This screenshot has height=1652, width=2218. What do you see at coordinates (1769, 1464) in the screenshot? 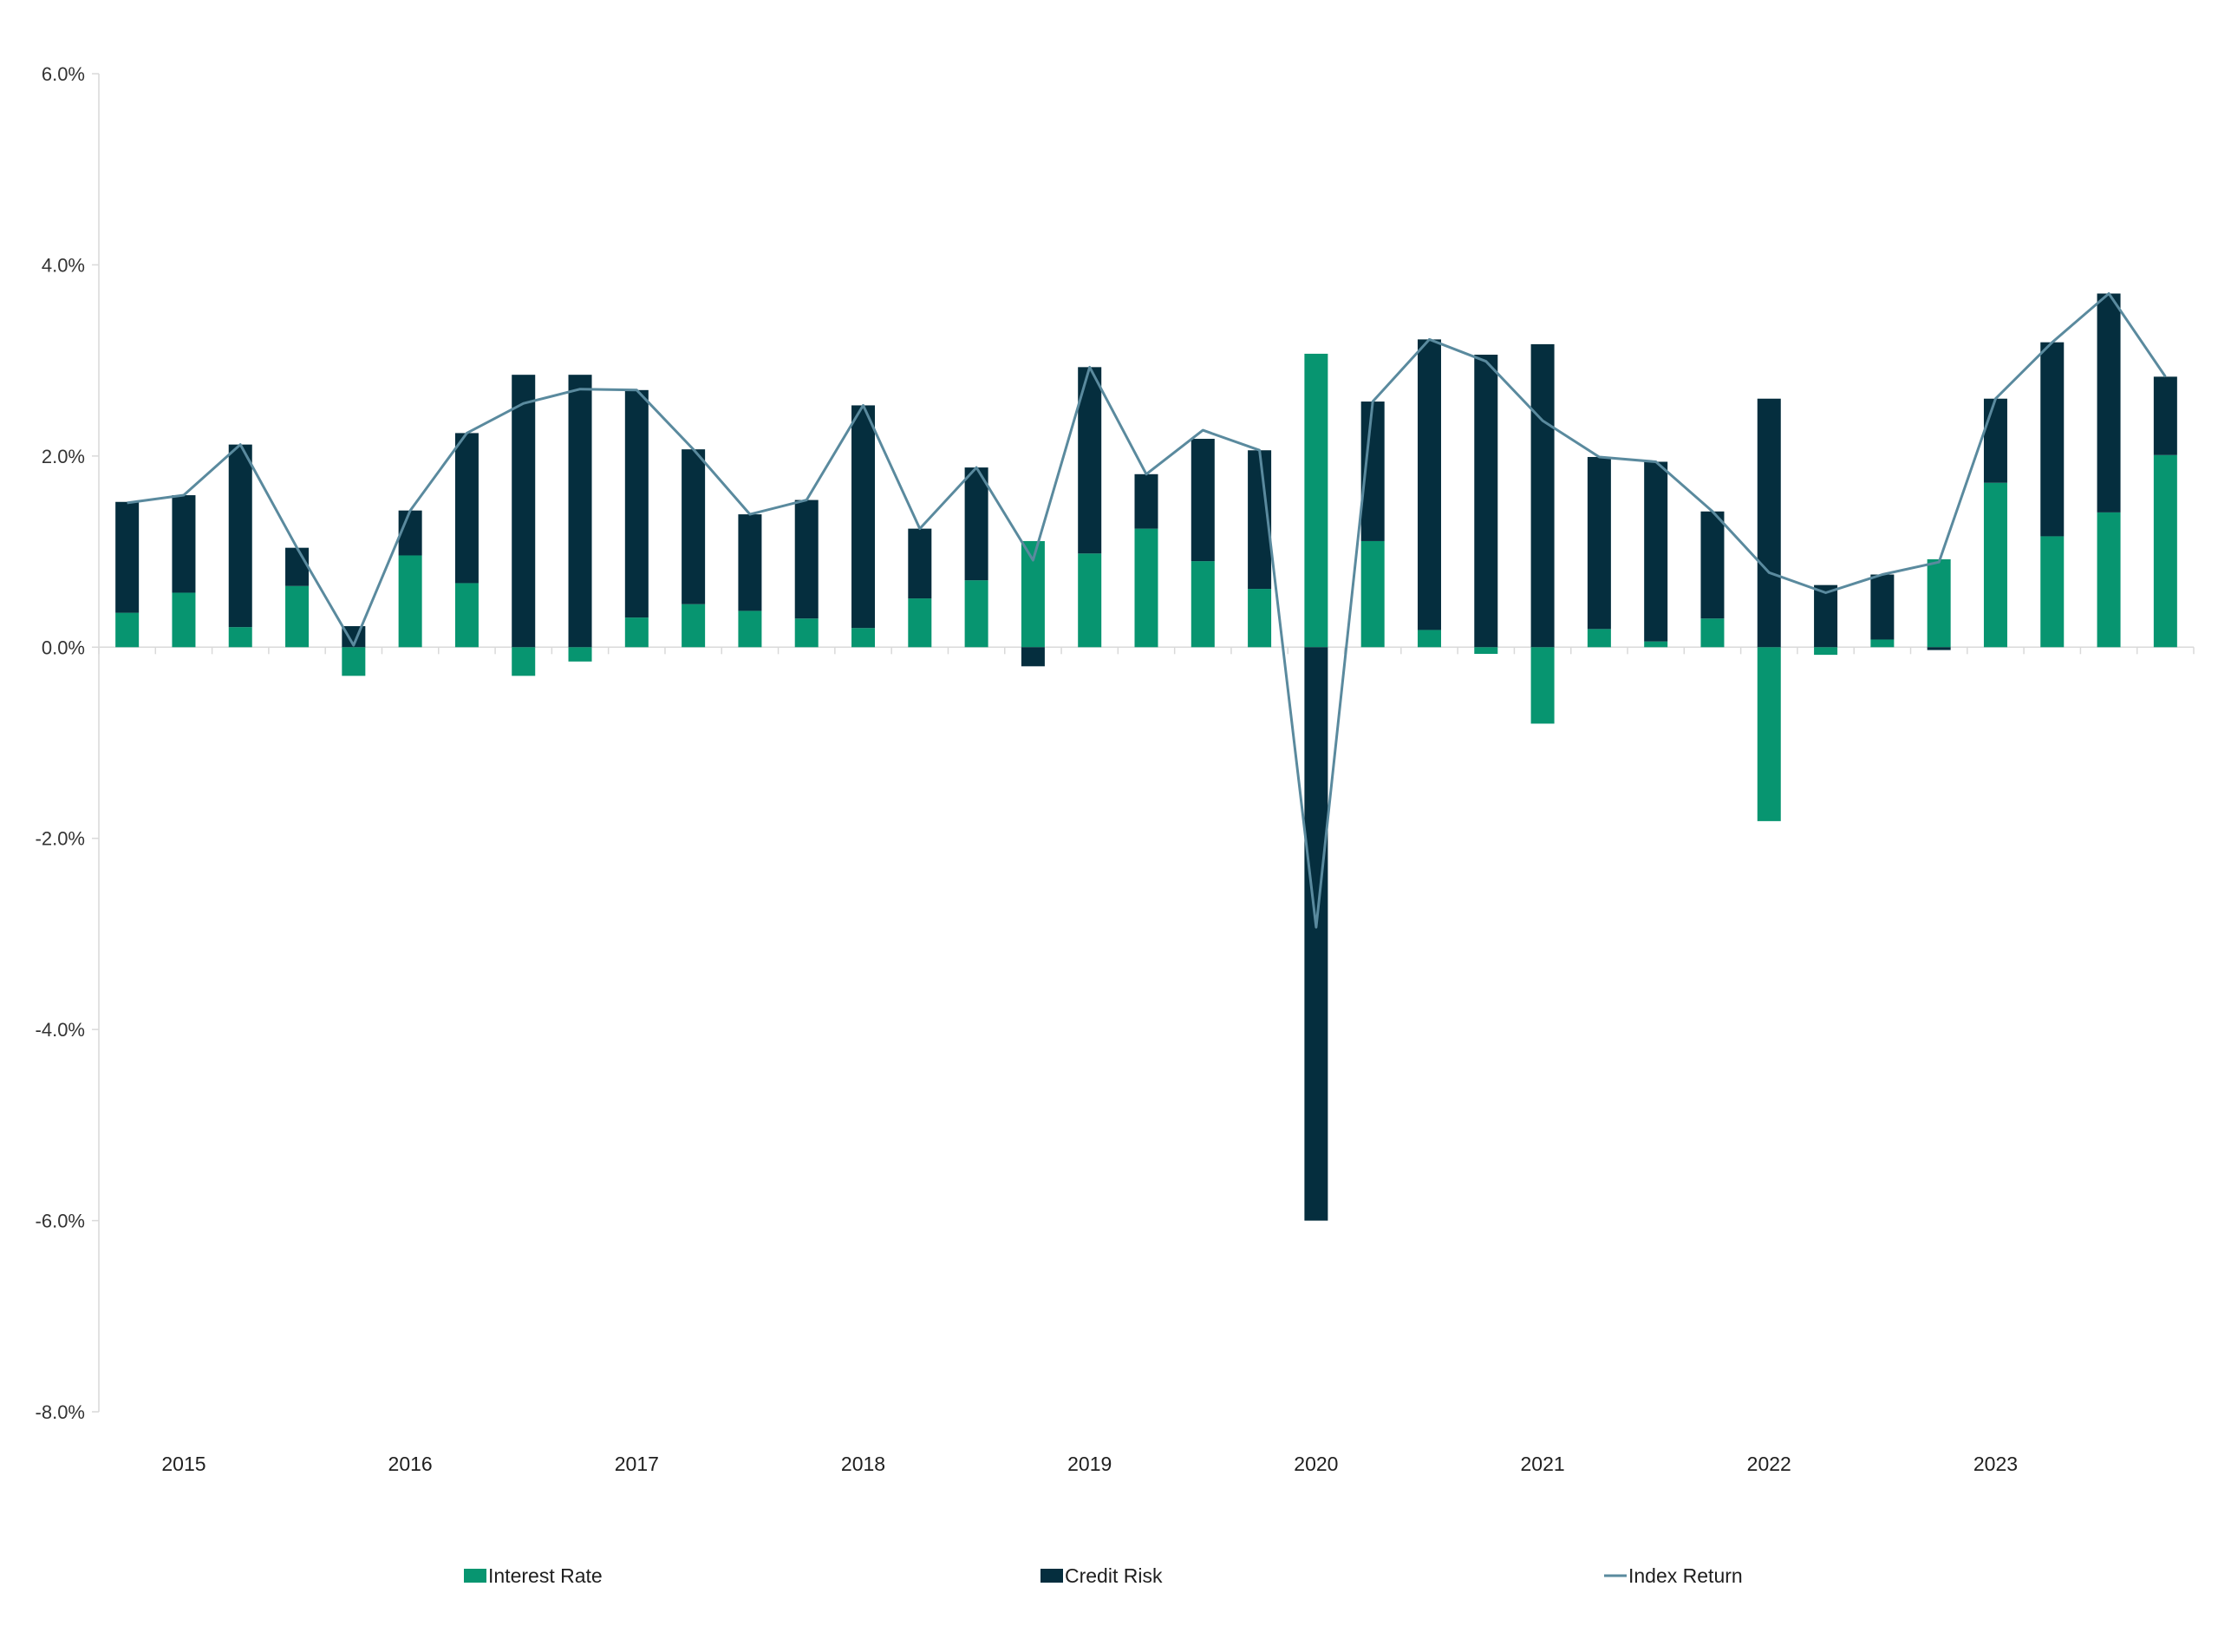
I see `x-tick-label: 2022` at bounding box center [1769, 1464].